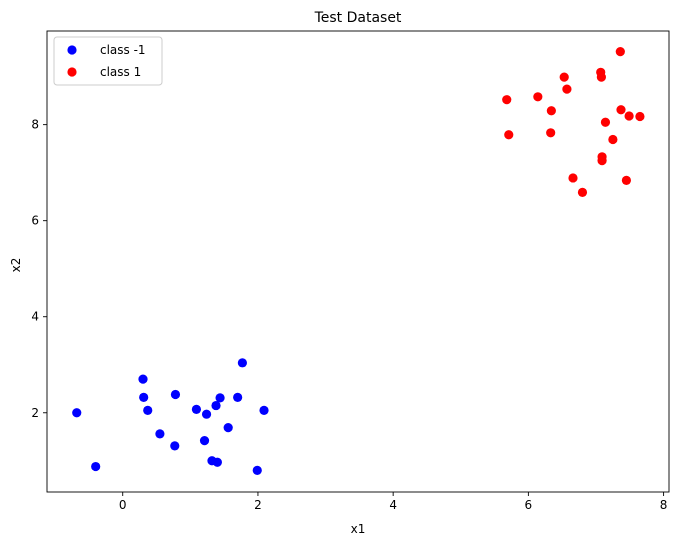  I want to click on x-tick-label: 0, so click(123, 505).